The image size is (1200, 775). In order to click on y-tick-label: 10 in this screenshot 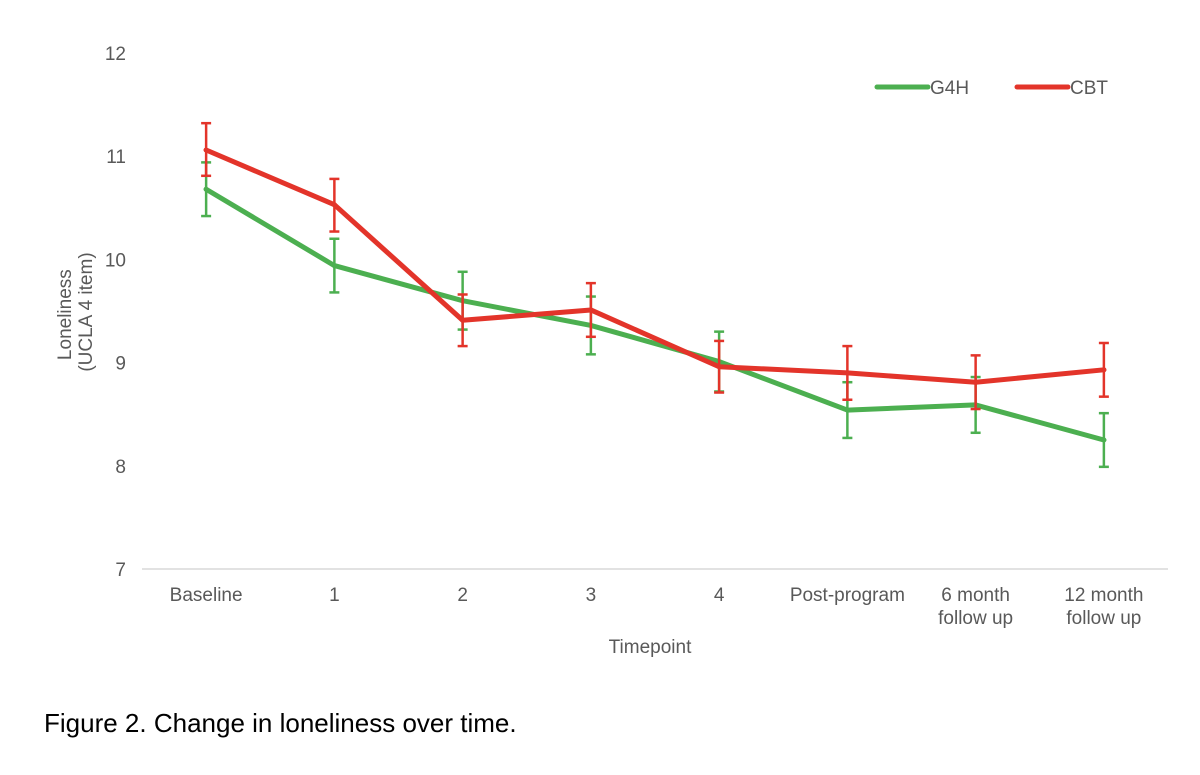, I will do `click(115, 260)`.